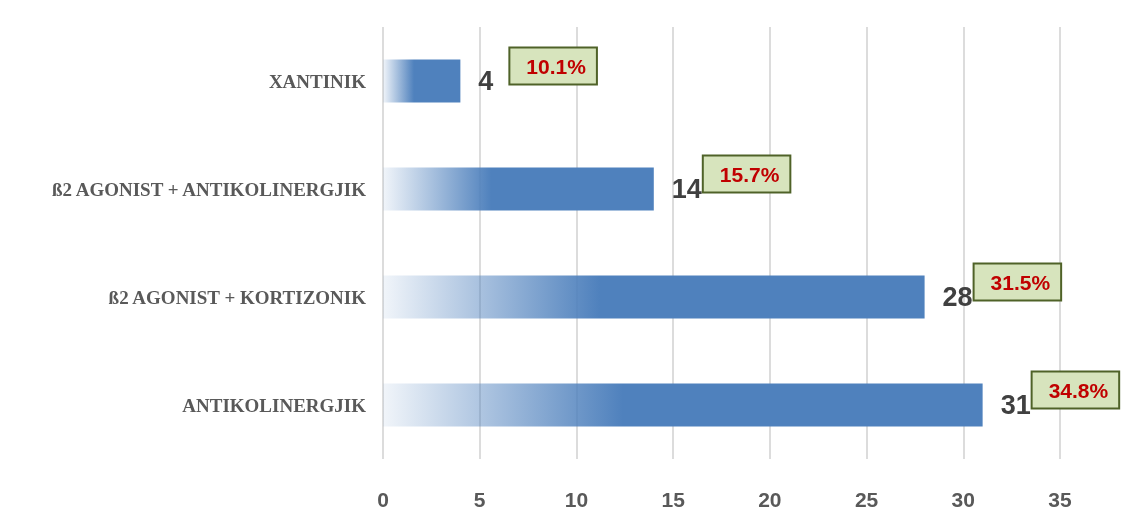  I want to click on x-tick-label: 25, so click(866, 499).